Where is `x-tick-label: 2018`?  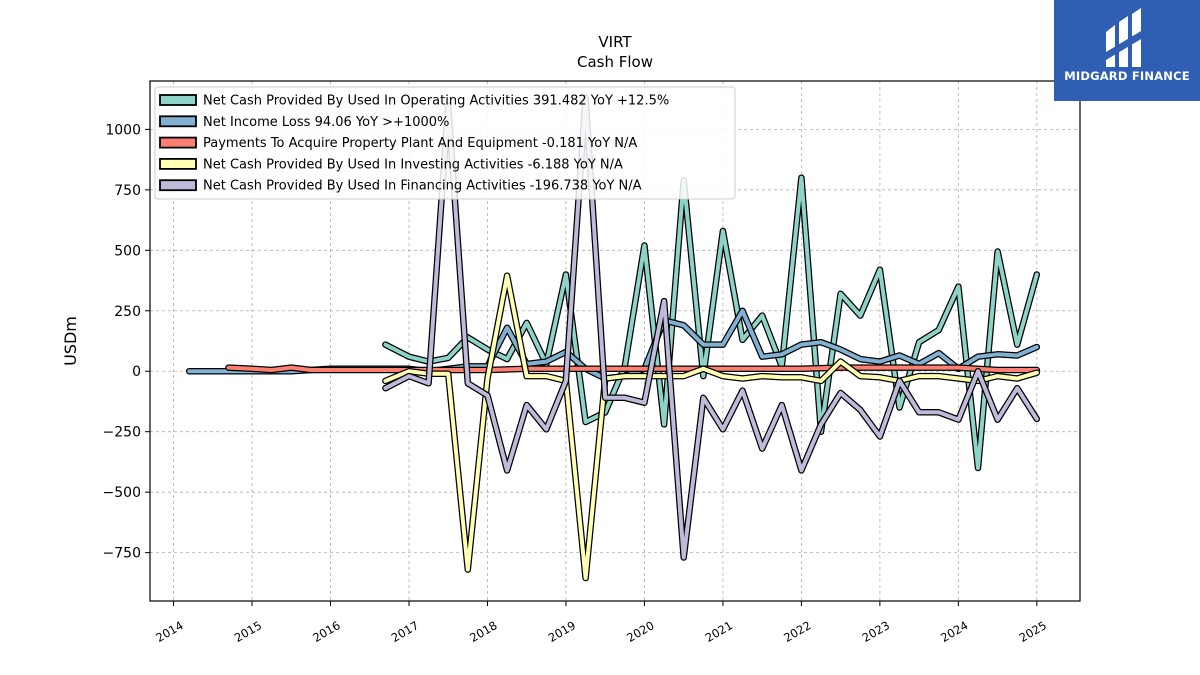 x-tick-label: 2018 is located at coordinates (483, 631).